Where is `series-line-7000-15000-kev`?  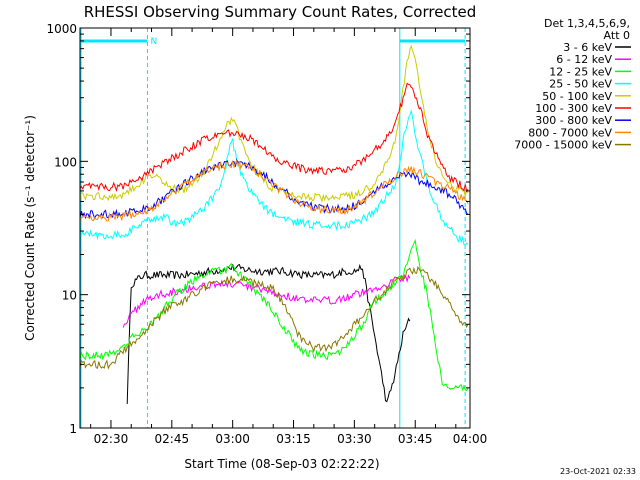
series-line-7000-15000-kev is located at coordinates (274, 317).